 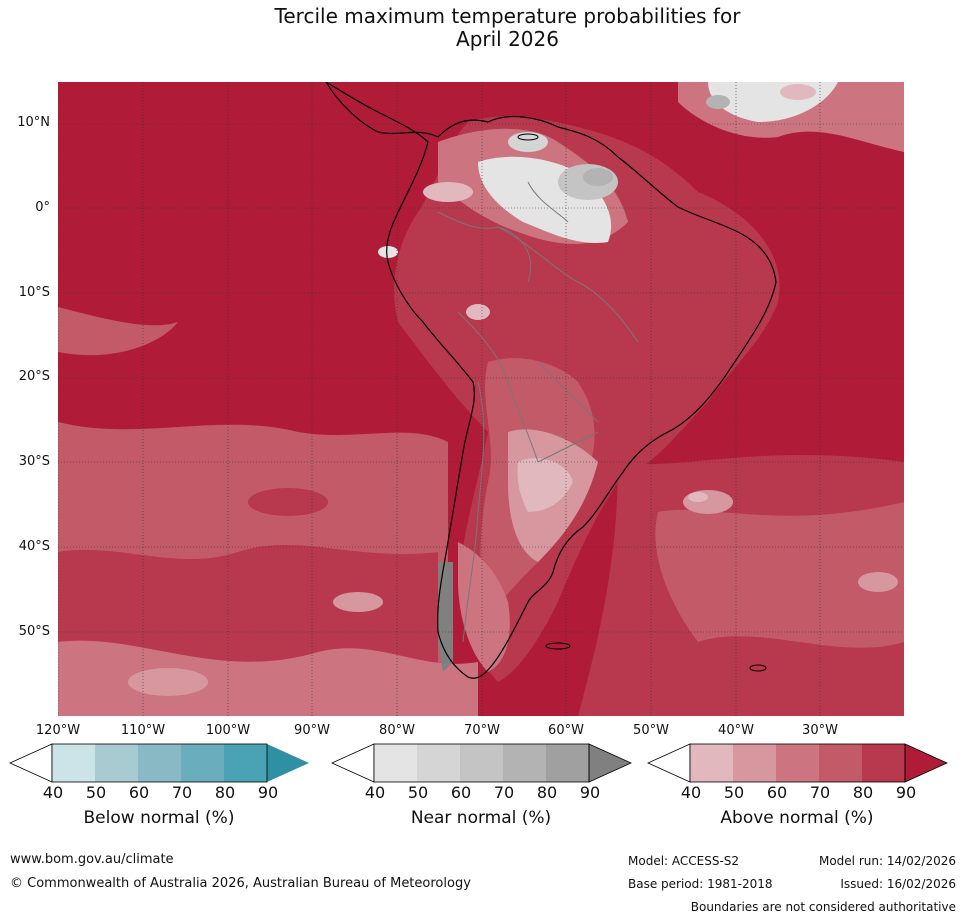 What do you see at coordinates (898, 884) in the screenshot?
I see `footer-issued: Issued: 16/02/2026` at bounding box center [898, 884].